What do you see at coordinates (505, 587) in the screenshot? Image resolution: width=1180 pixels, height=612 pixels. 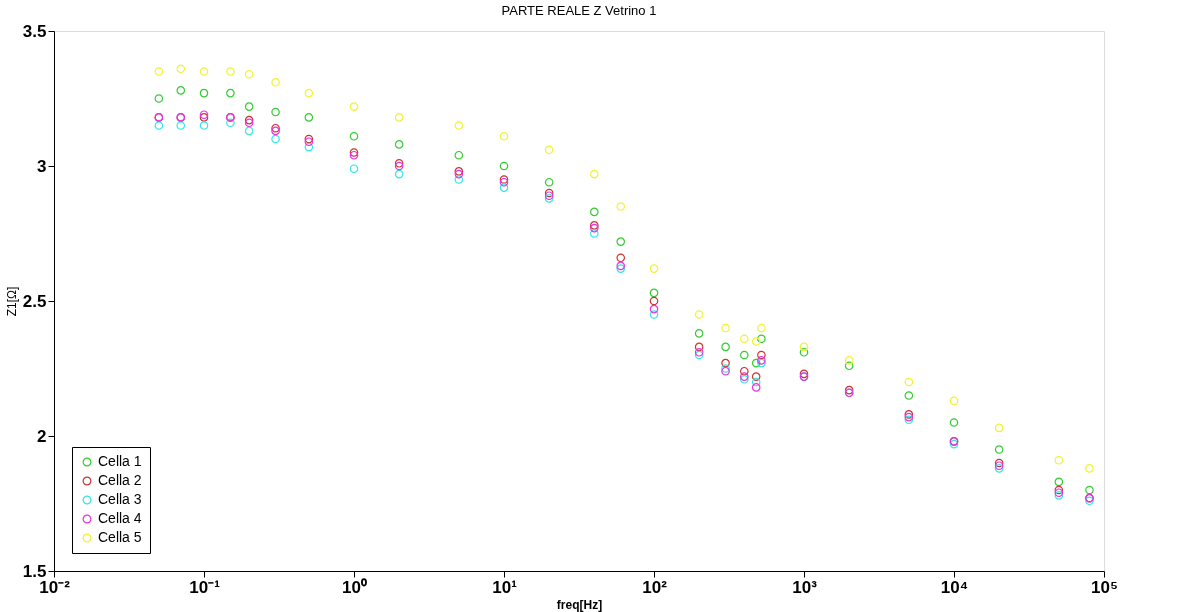 I see `x-tick-label: 10¹` at bounding box center [505, 587].